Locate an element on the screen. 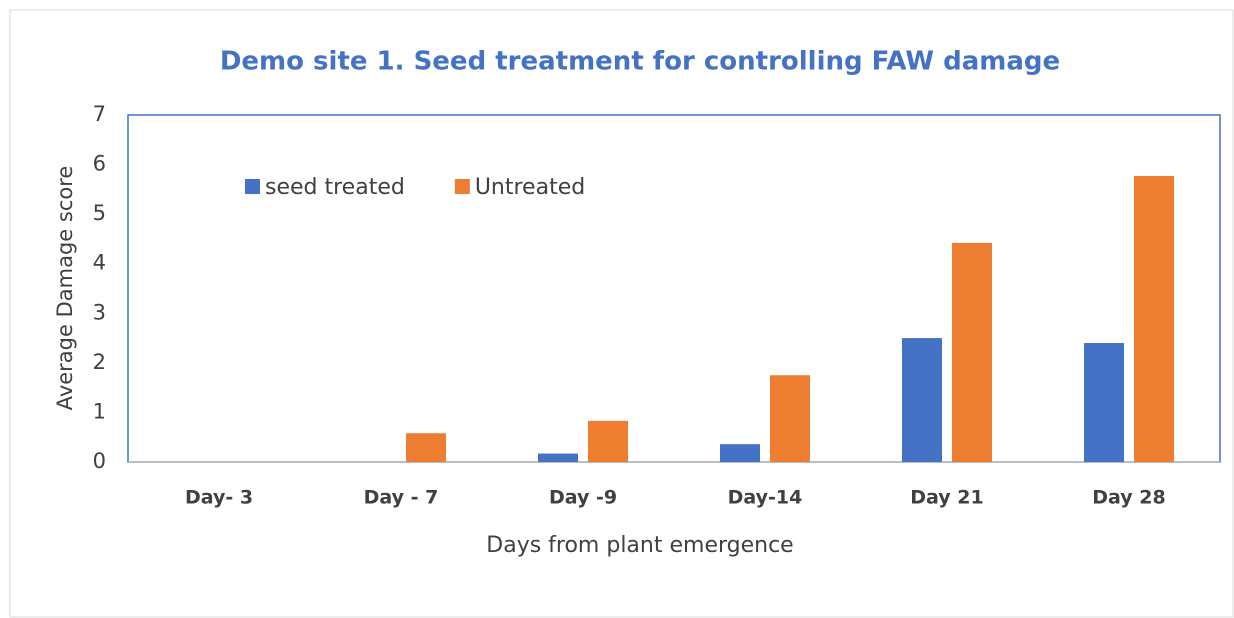 This screenshot has height=618, width=1234. y-tick-label: 2 is located at coordinates (99, 362).